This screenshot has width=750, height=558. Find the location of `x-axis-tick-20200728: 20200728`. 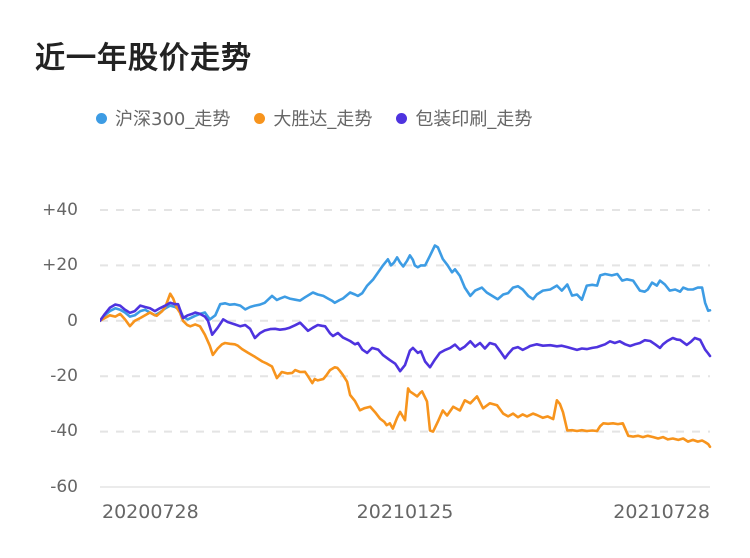

x-axis-tick-20200728: 20200728 is located at coordinates (150, 512).